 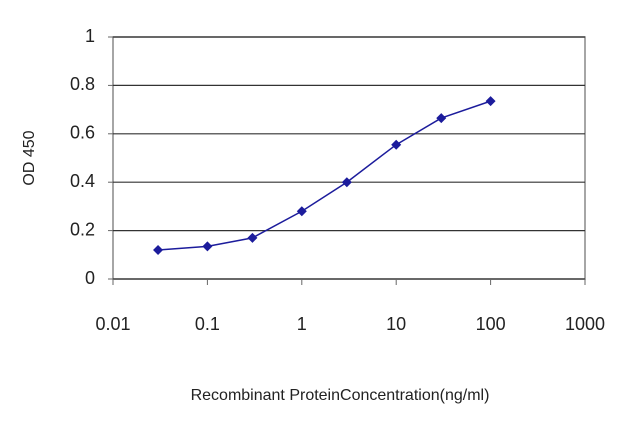 I want to click on x-tick-label: 0.1, so click(x=207, y=324).